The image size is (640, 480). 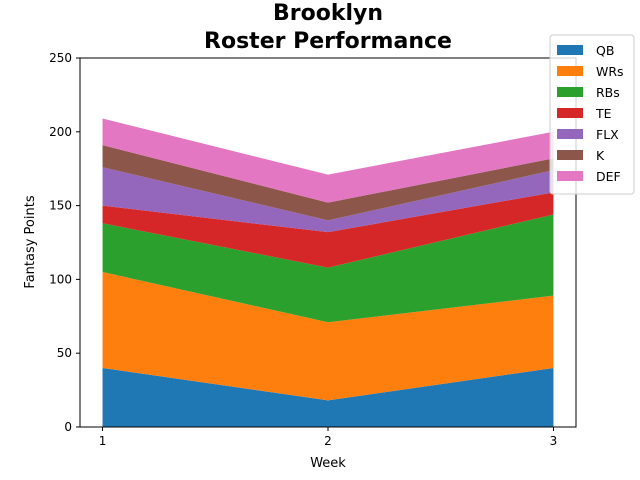 What do you see at coordinates (60, 279) in the screenshot?
I see `y-tick-label: 100` at bounding box center [60, 279].